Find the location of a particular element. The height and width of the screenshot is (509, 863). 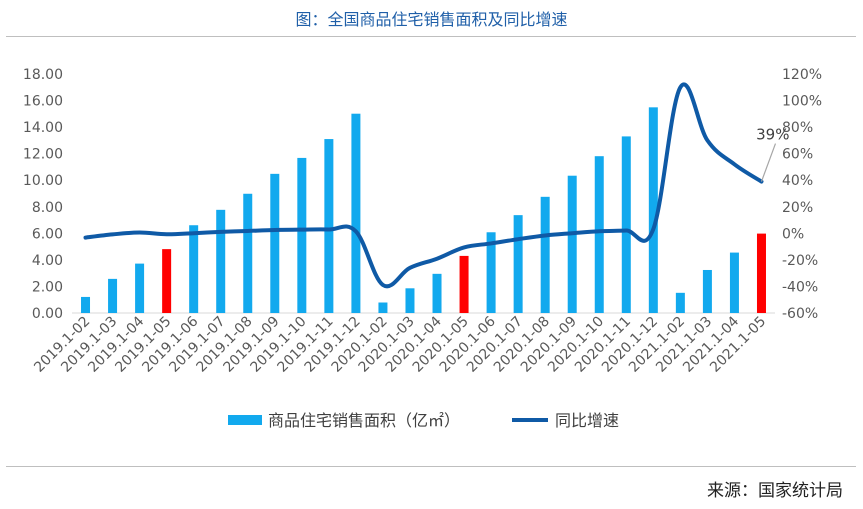

right-tick-label: 120% is located at coordinates (802, 75).